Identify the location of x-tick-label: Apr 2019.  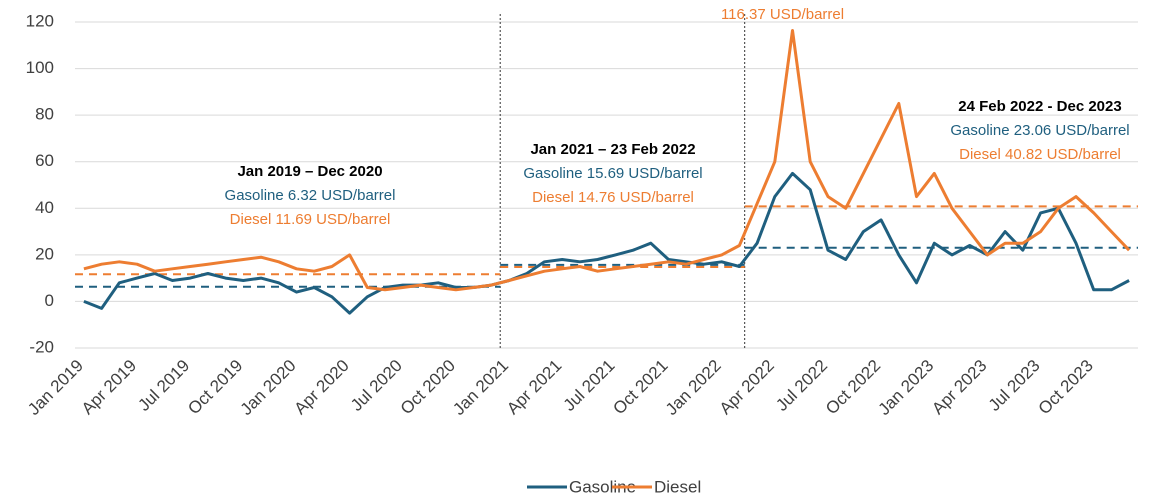
(109, 387).